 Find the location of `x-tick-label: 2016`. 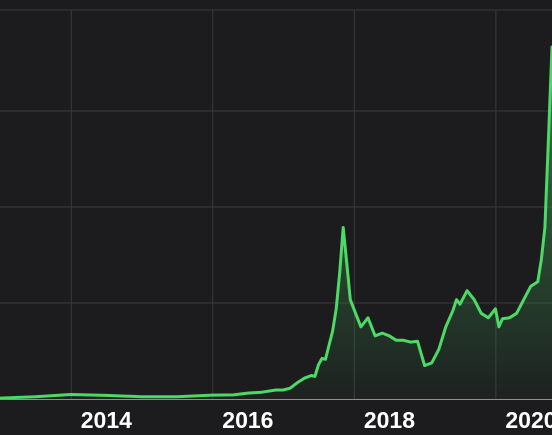

x-tick-label: 2016 is located at coordinates (247, 420).